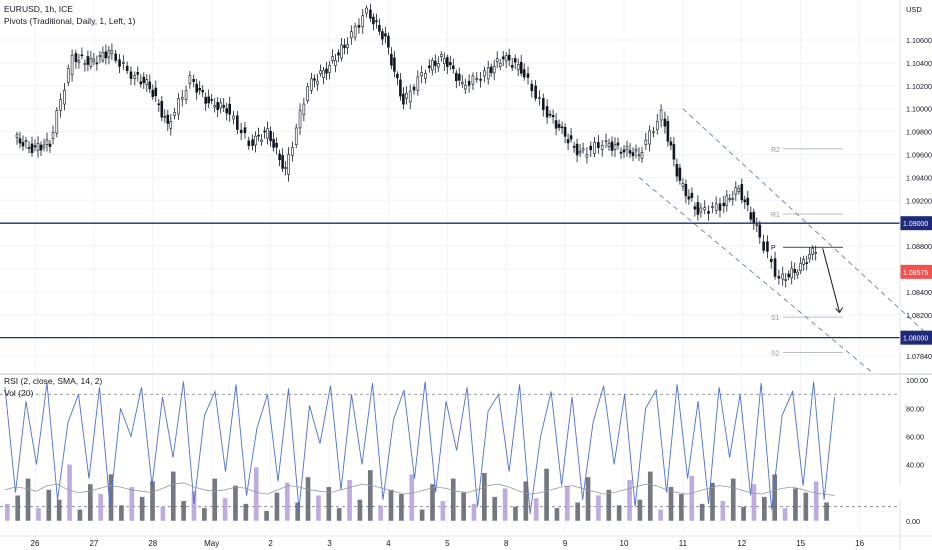  I want to click on time-tick-label: 12, so click(741, 543).